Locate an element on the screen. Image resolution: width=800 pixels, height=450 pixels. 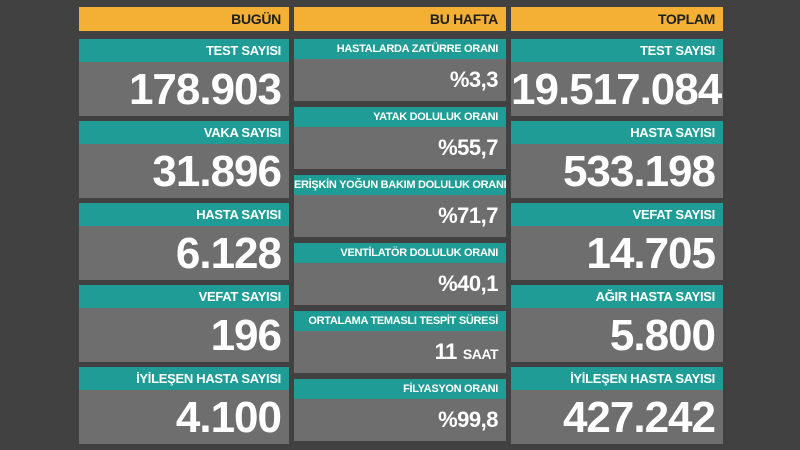
week-filiation-value: %99,8 is located at coordinates (468, 419).